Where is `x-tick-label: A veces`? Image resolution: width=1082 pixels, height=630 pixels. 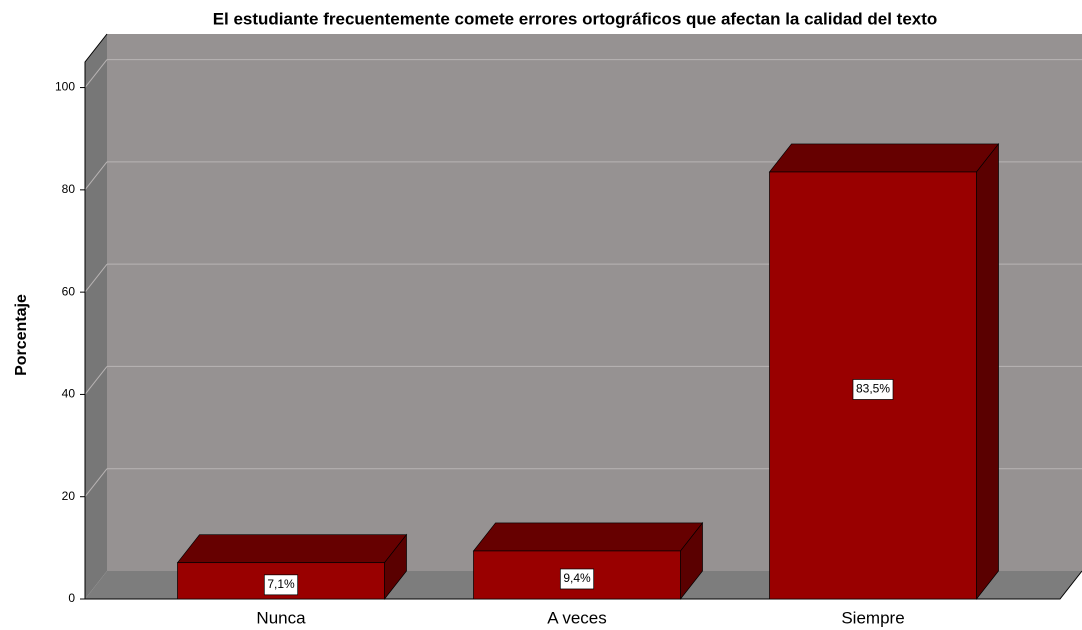 x-tick-label: A veces is located at coordinates (577, 617).